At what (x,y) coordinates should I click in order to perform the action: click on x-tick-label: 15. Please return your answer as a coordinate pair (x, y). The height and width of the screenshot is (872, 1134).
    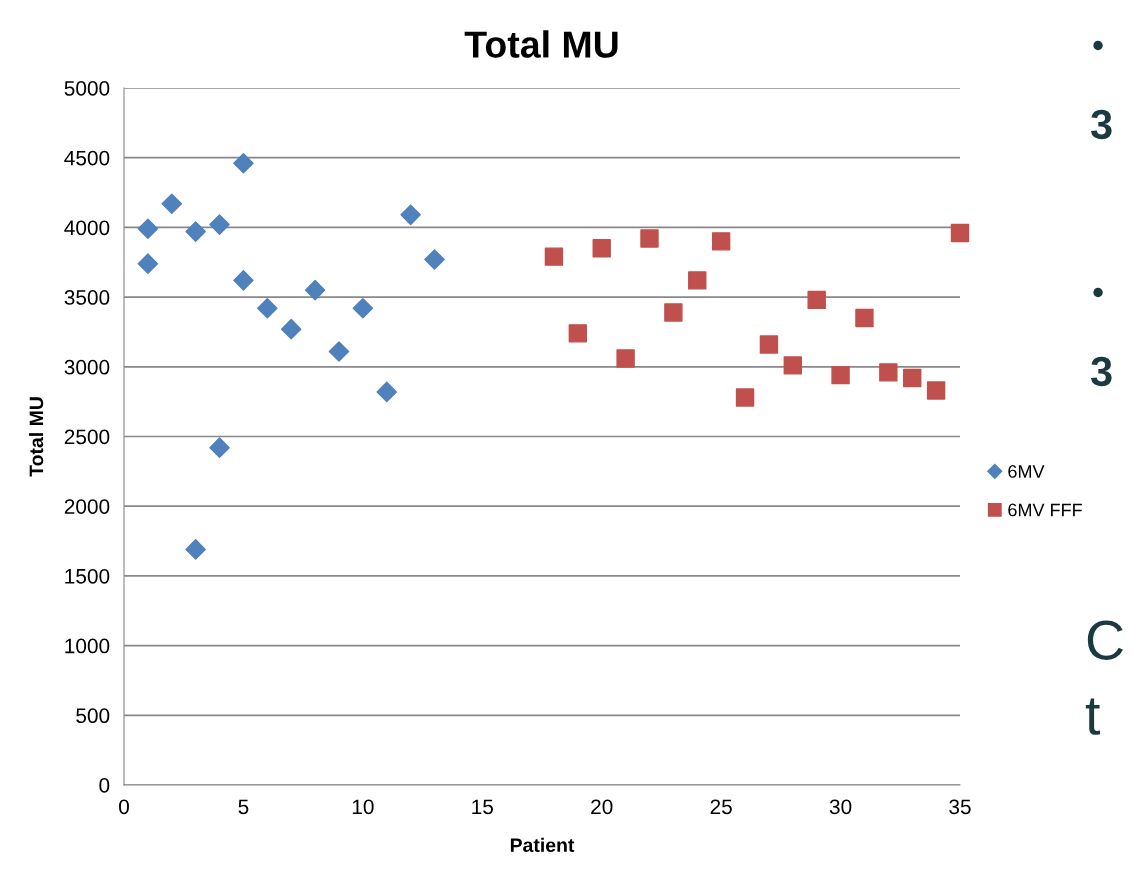
    Looking at the image, I should click on (482, 807).